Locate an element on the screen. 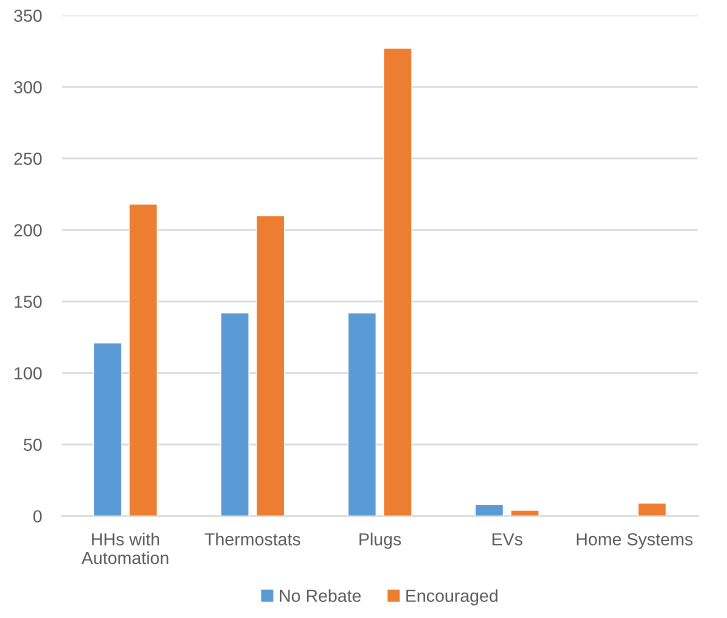 Image resolution: width=727 pixels, height=618 pixels. y-tick-label: 200 is located at coordinates (28, 230).